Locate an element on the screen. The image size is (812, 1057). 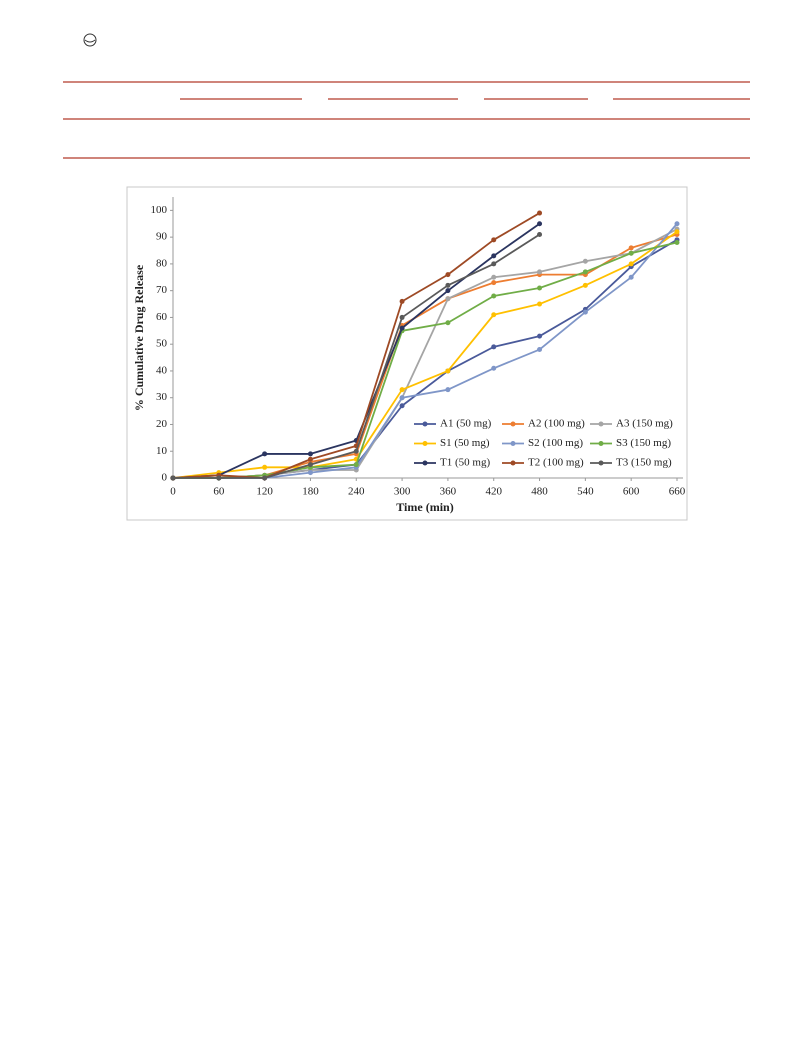
x-tick-label: 180 is located at coordinates (310, 492).